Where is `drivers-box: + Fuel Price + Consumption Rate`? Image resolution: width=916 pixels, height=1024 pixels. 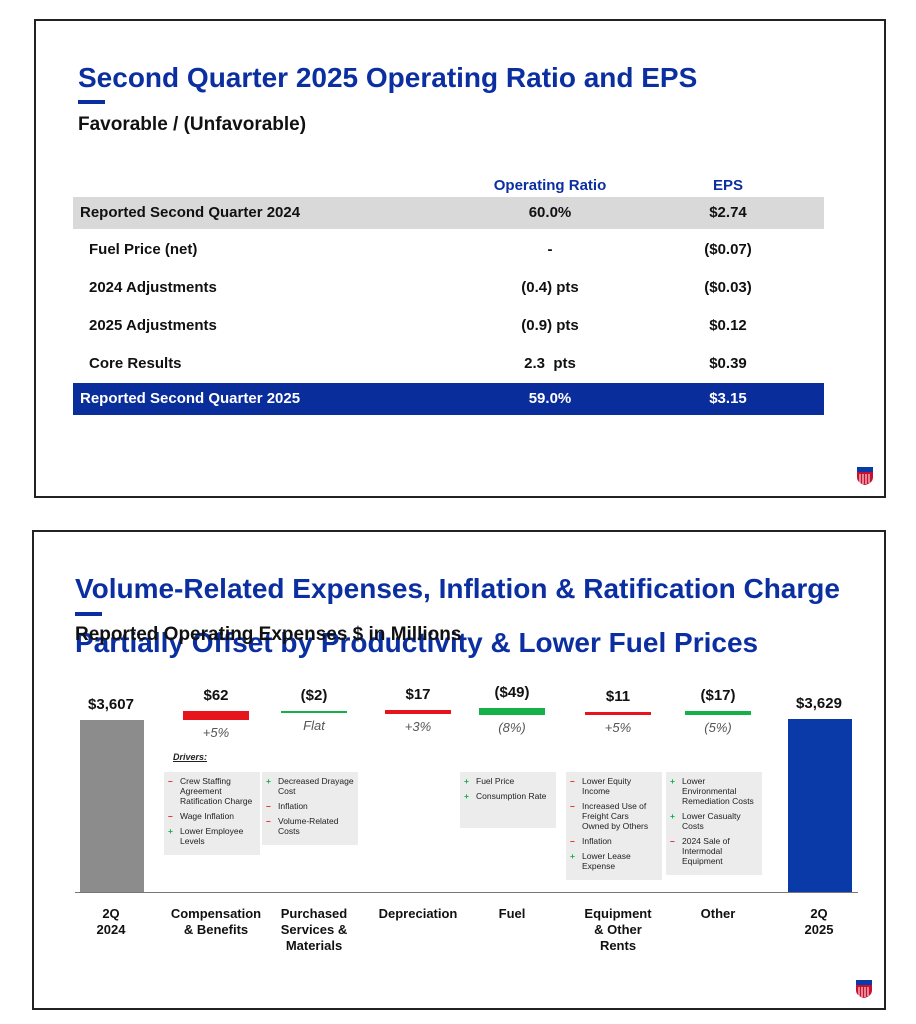
drivers-box: + Fuel Price + Consumption Rate is located at coordinates (508, 800).